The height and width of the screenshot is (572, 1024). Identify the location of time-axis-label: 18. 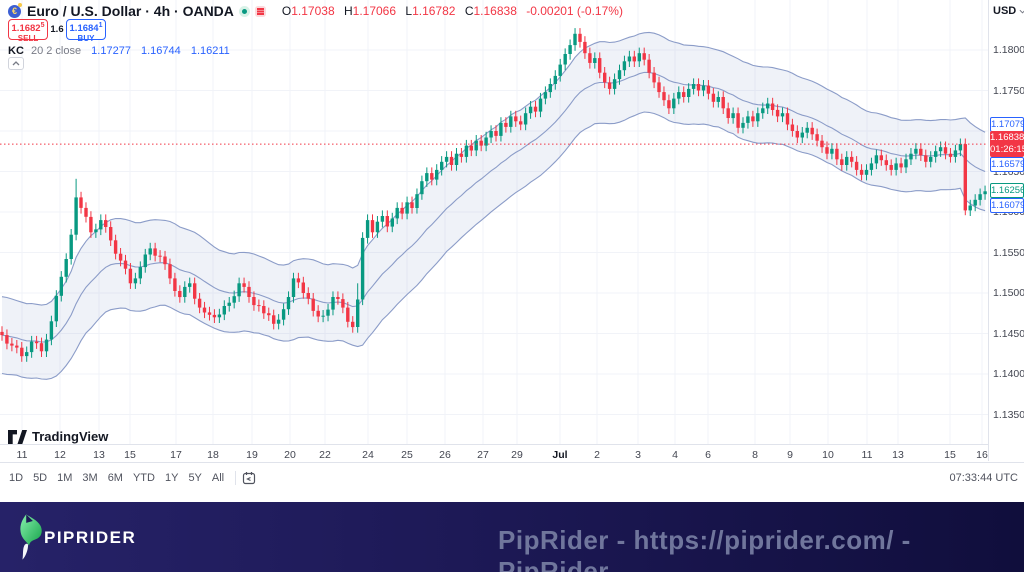
(213, 455).